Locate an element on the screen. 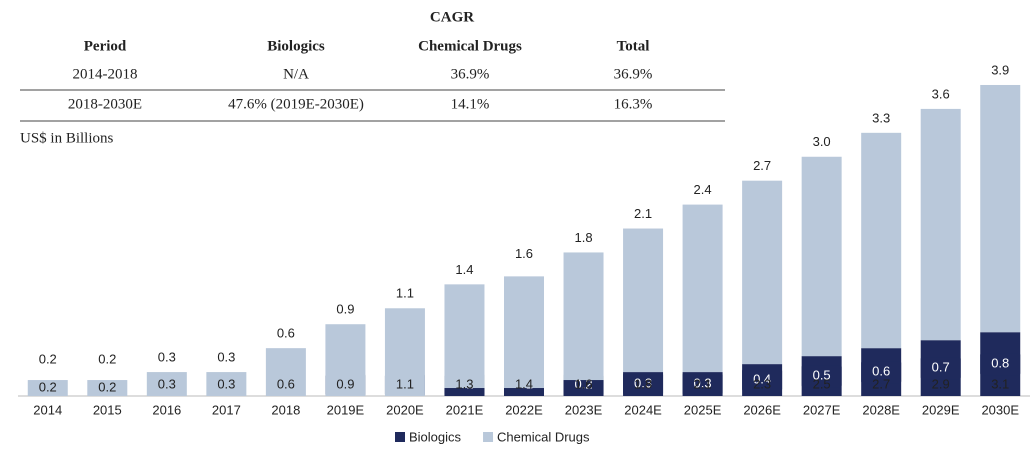  x-tick-label: 2023E is located at coordinates (584, 409).